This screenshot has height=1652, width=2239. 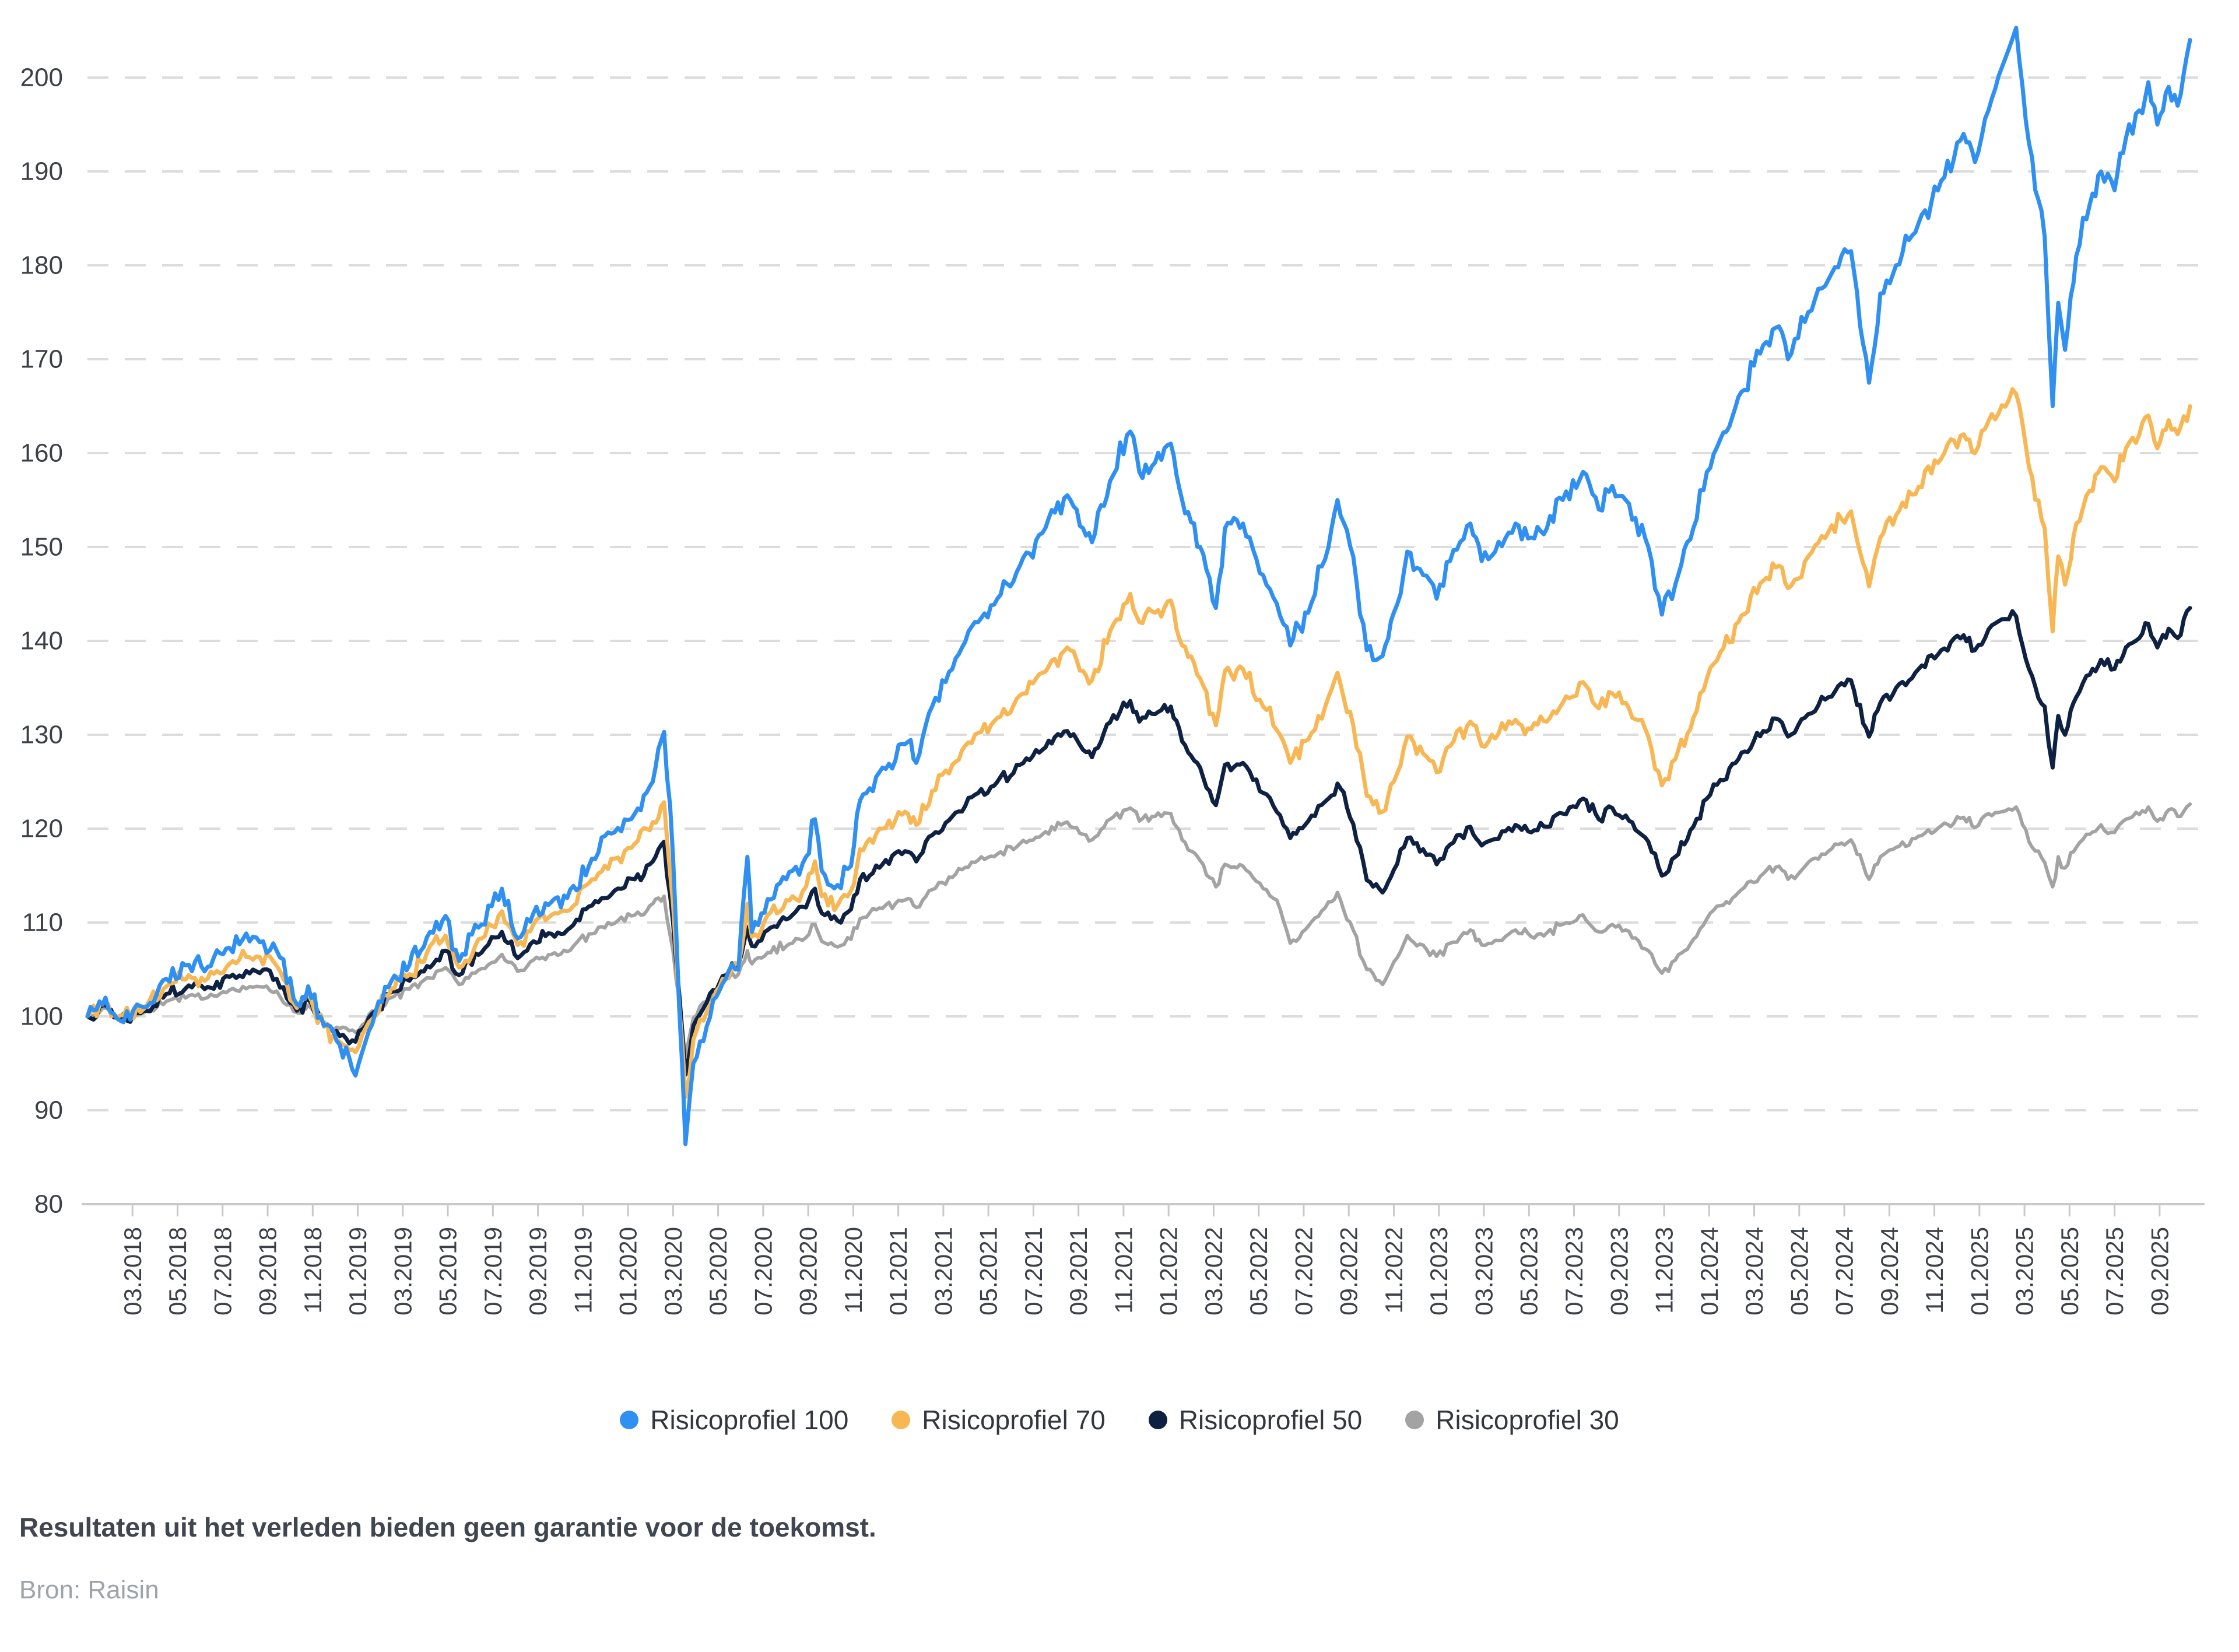 What do you see at coordinates (41, 547) in the screenshot?
I see `y-axis-label-150: 150` at bounding box center [41, 547].